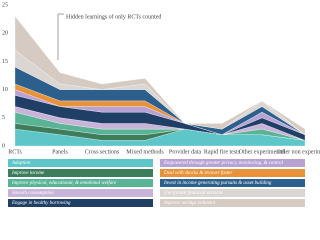 The image size is (320, 240). What do you see at coordinates (298, 152) in the screenshot?
I see `x-tick-label: Other non experimental` at bounding box center [298, 152].